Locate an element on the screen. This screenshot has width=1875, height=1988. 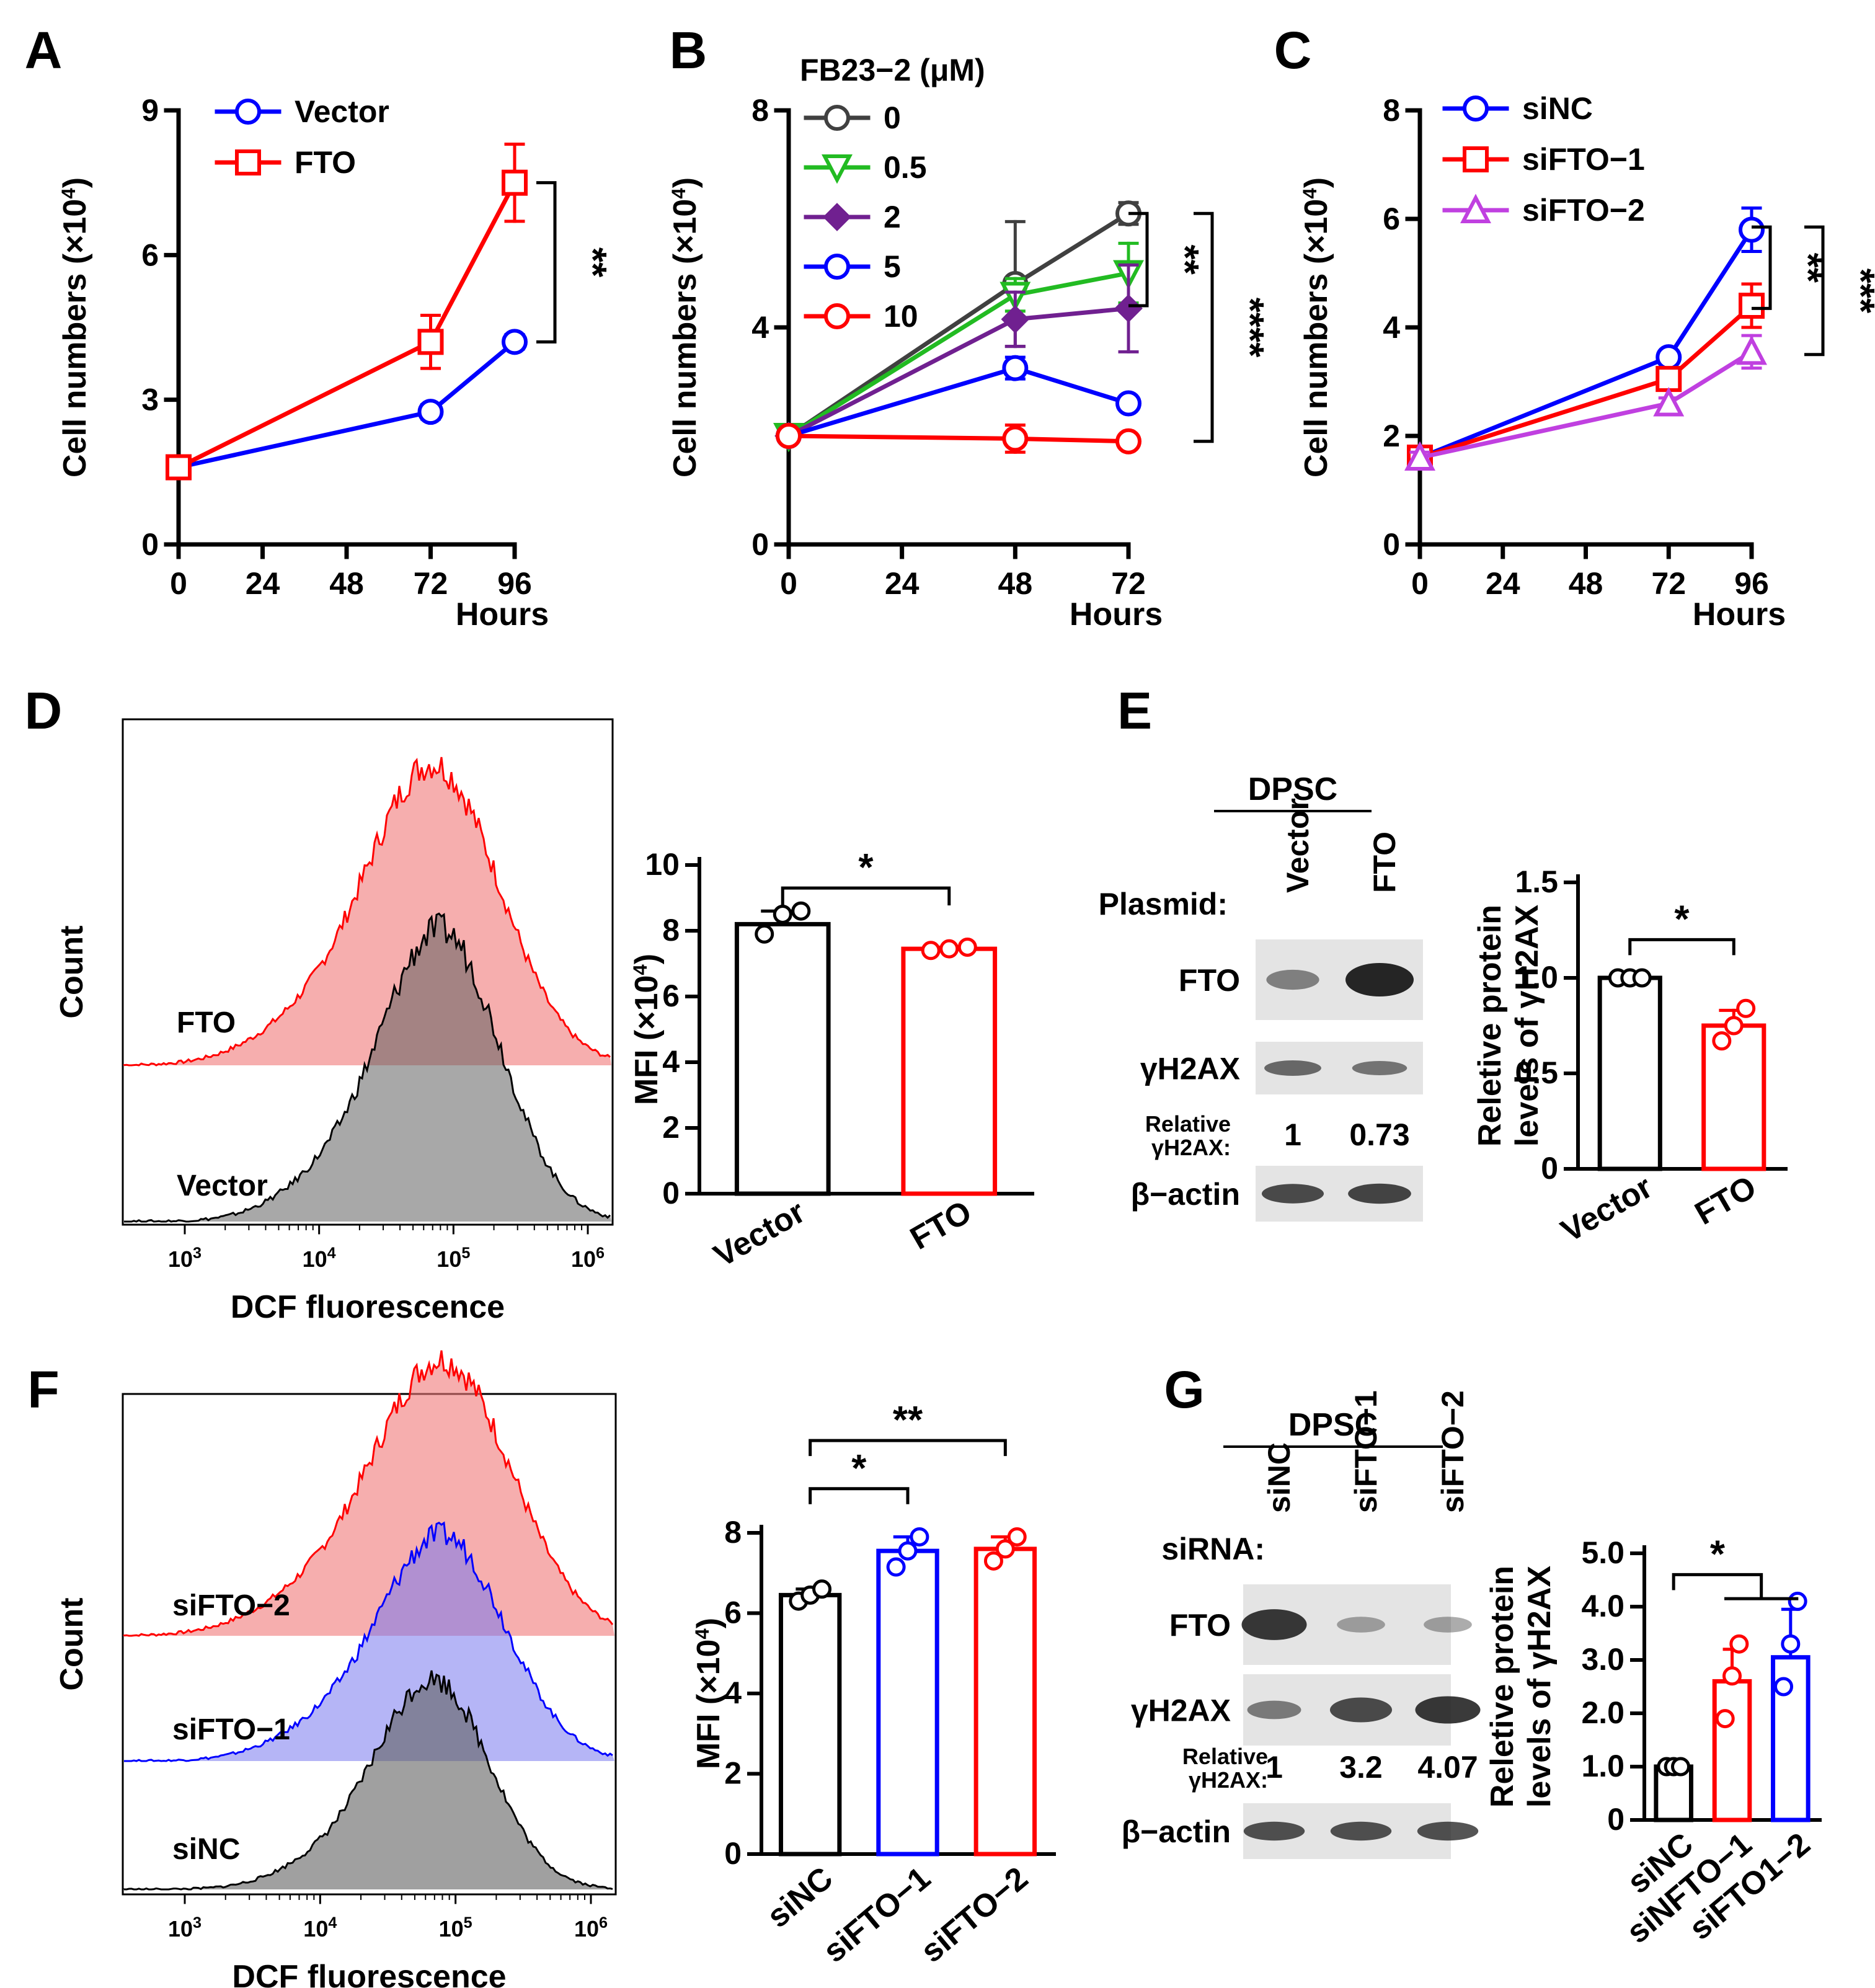
y-tick-label: 2 is located at coordinates (733, 1773).